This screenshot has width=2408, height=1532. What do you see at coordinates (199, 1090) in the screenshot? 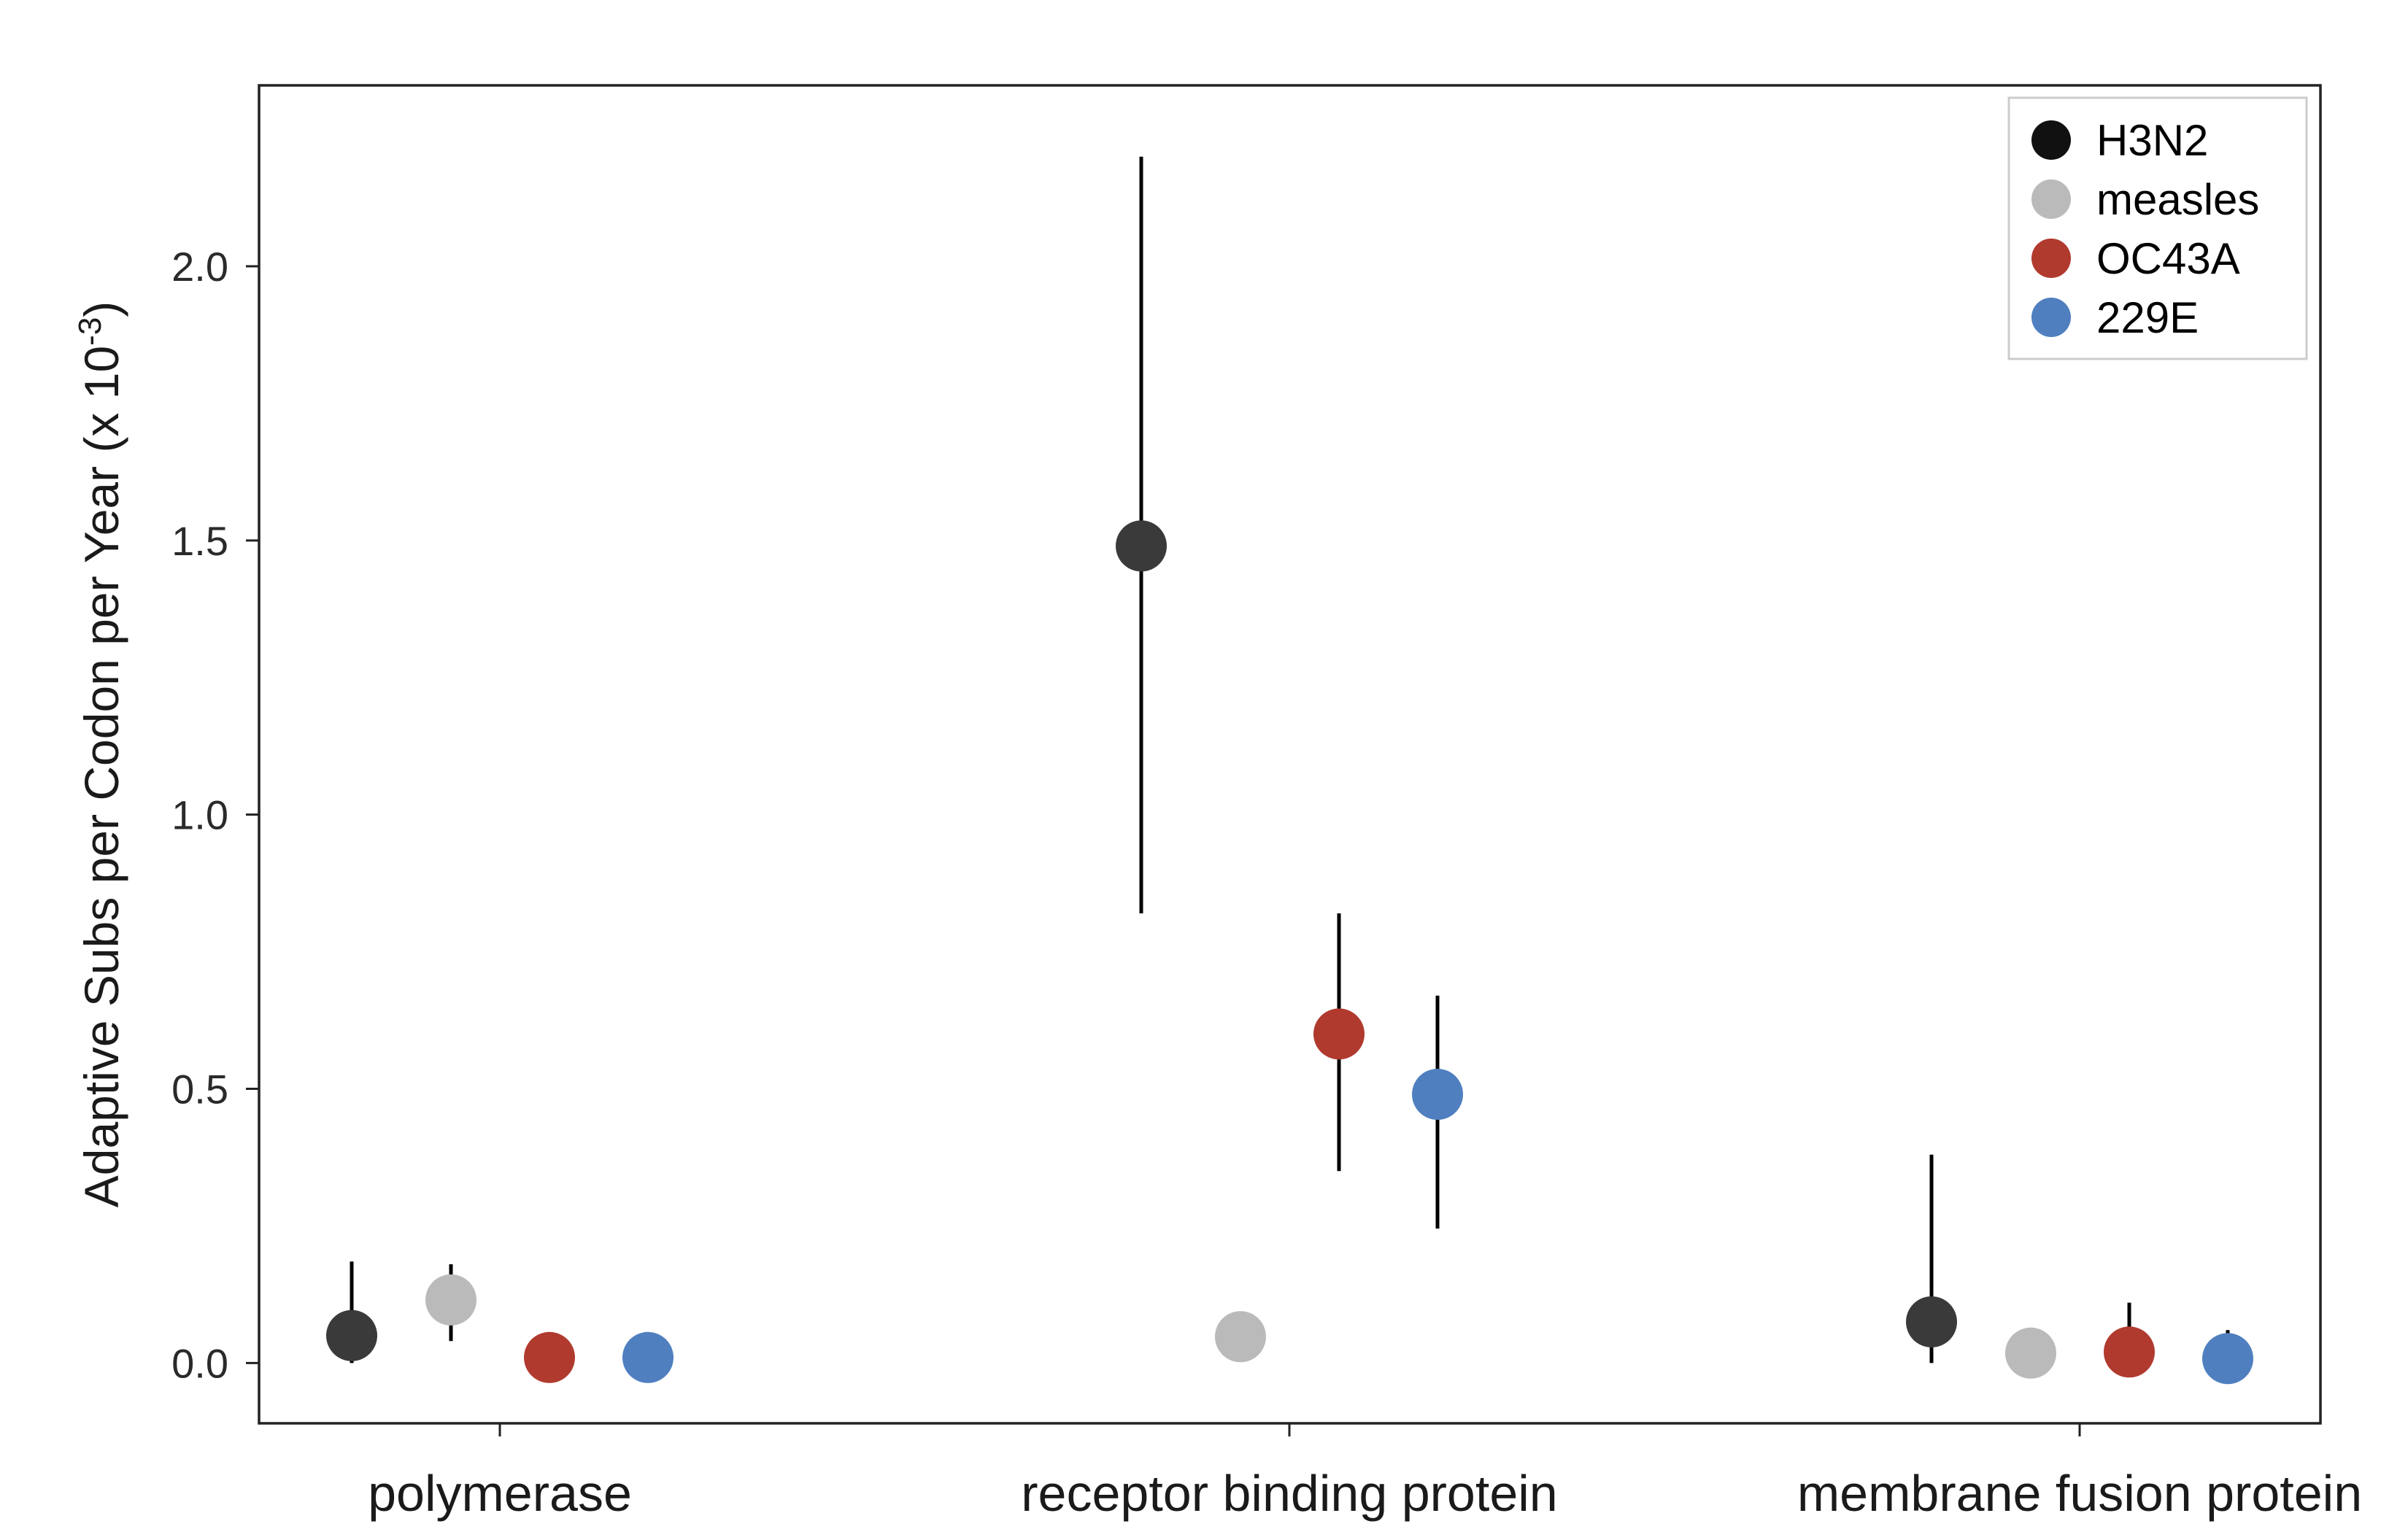
I see `y-tick-label-1: 0.5` at bounding box center [199, 1090].